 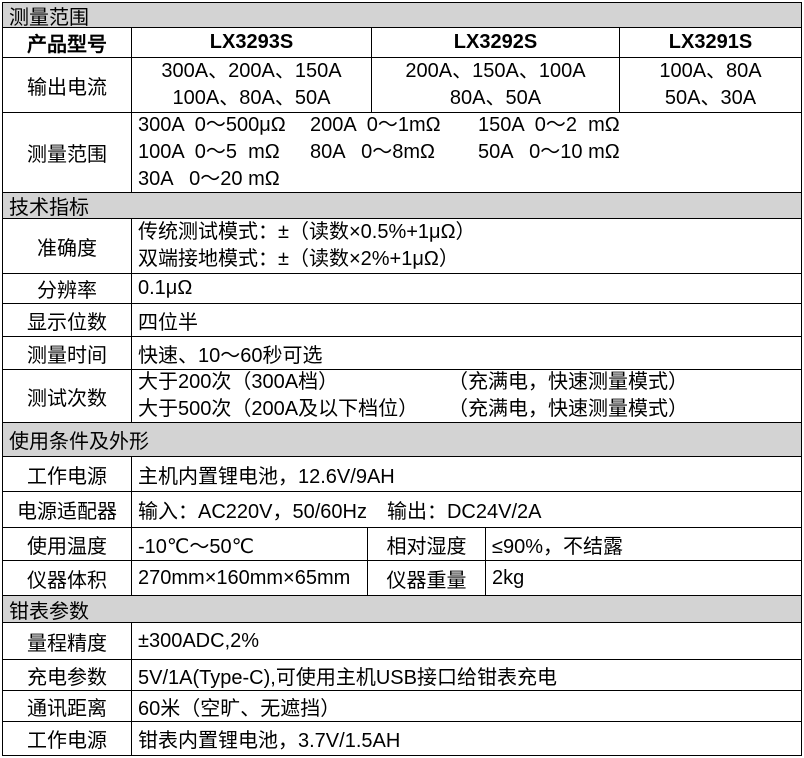 What do you see at coordinates (402, 289) in the screenshot?
I see `row-resolution: 分辨率 0.1μΩ` at bounding box center [402, 289].